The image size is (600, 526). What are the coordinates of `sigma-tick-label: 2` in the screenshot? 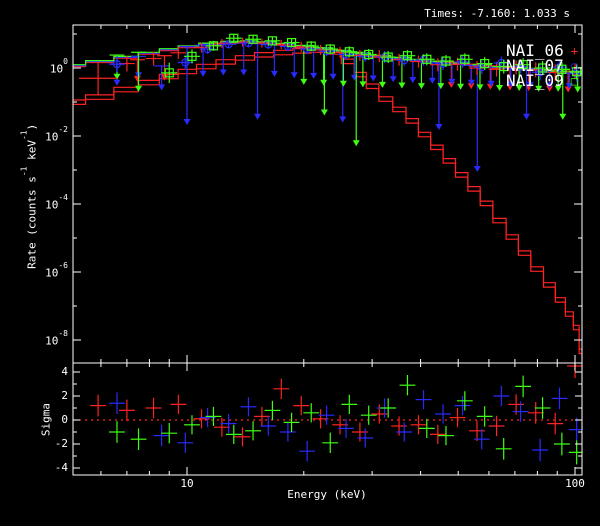 It's located at (64, 395).